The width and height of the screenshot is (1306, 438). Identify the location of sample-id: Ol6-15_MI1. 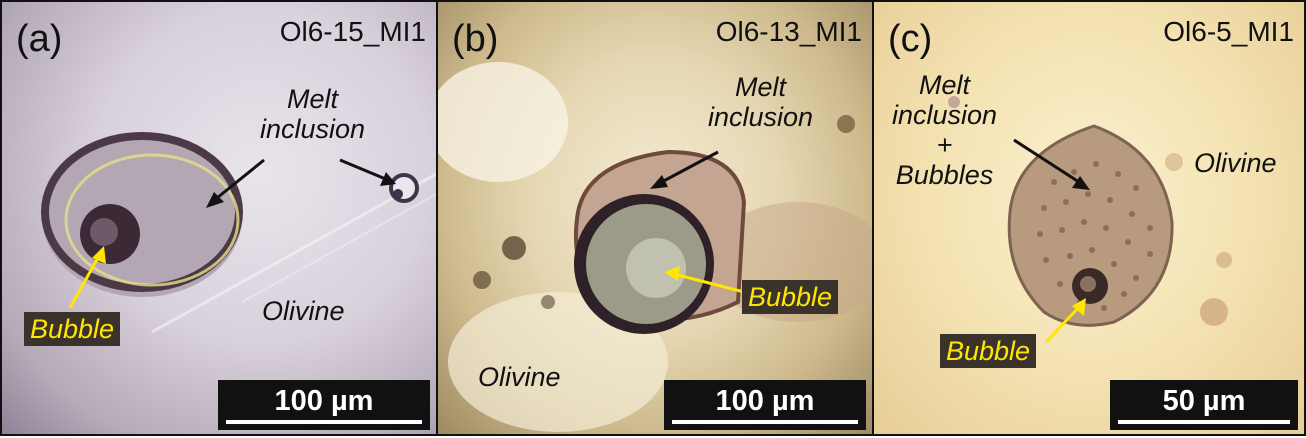
(352, 31).